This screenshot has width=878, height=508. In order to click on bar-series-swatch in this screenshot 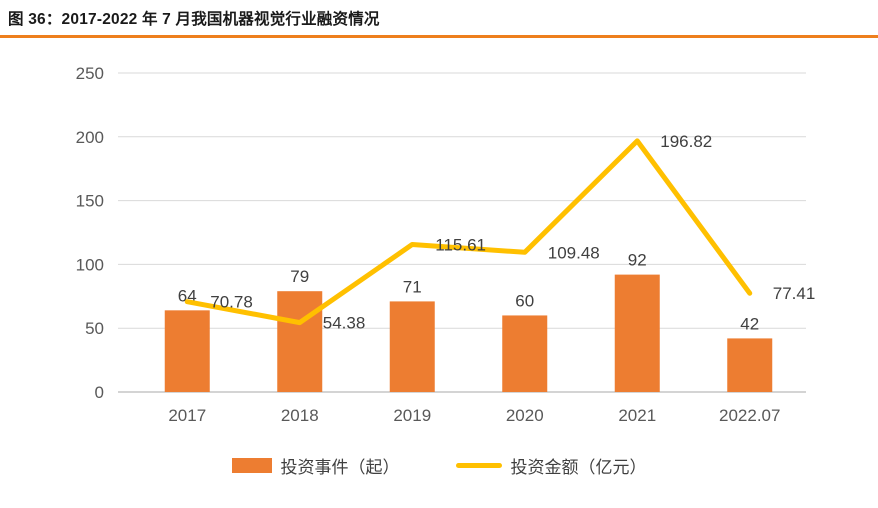, I will do `click(251, 465)`.